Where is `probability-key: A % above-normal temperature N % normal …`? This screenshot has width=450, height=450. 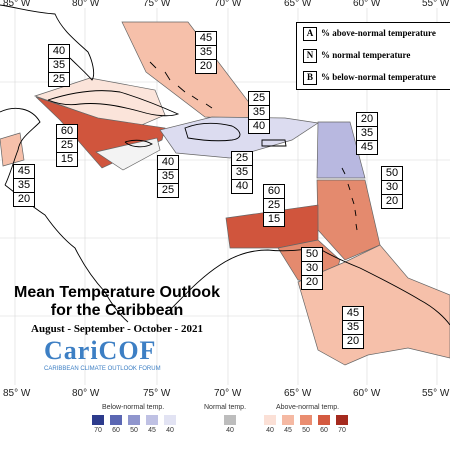
probability-key: A % above-normal temperature N % normal … is located at coordinates (373, 56).